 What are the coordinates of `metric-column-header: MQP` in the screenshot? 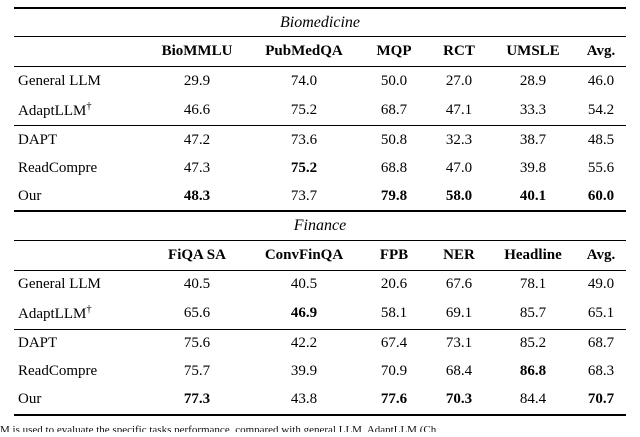 It's located at (394, 52).